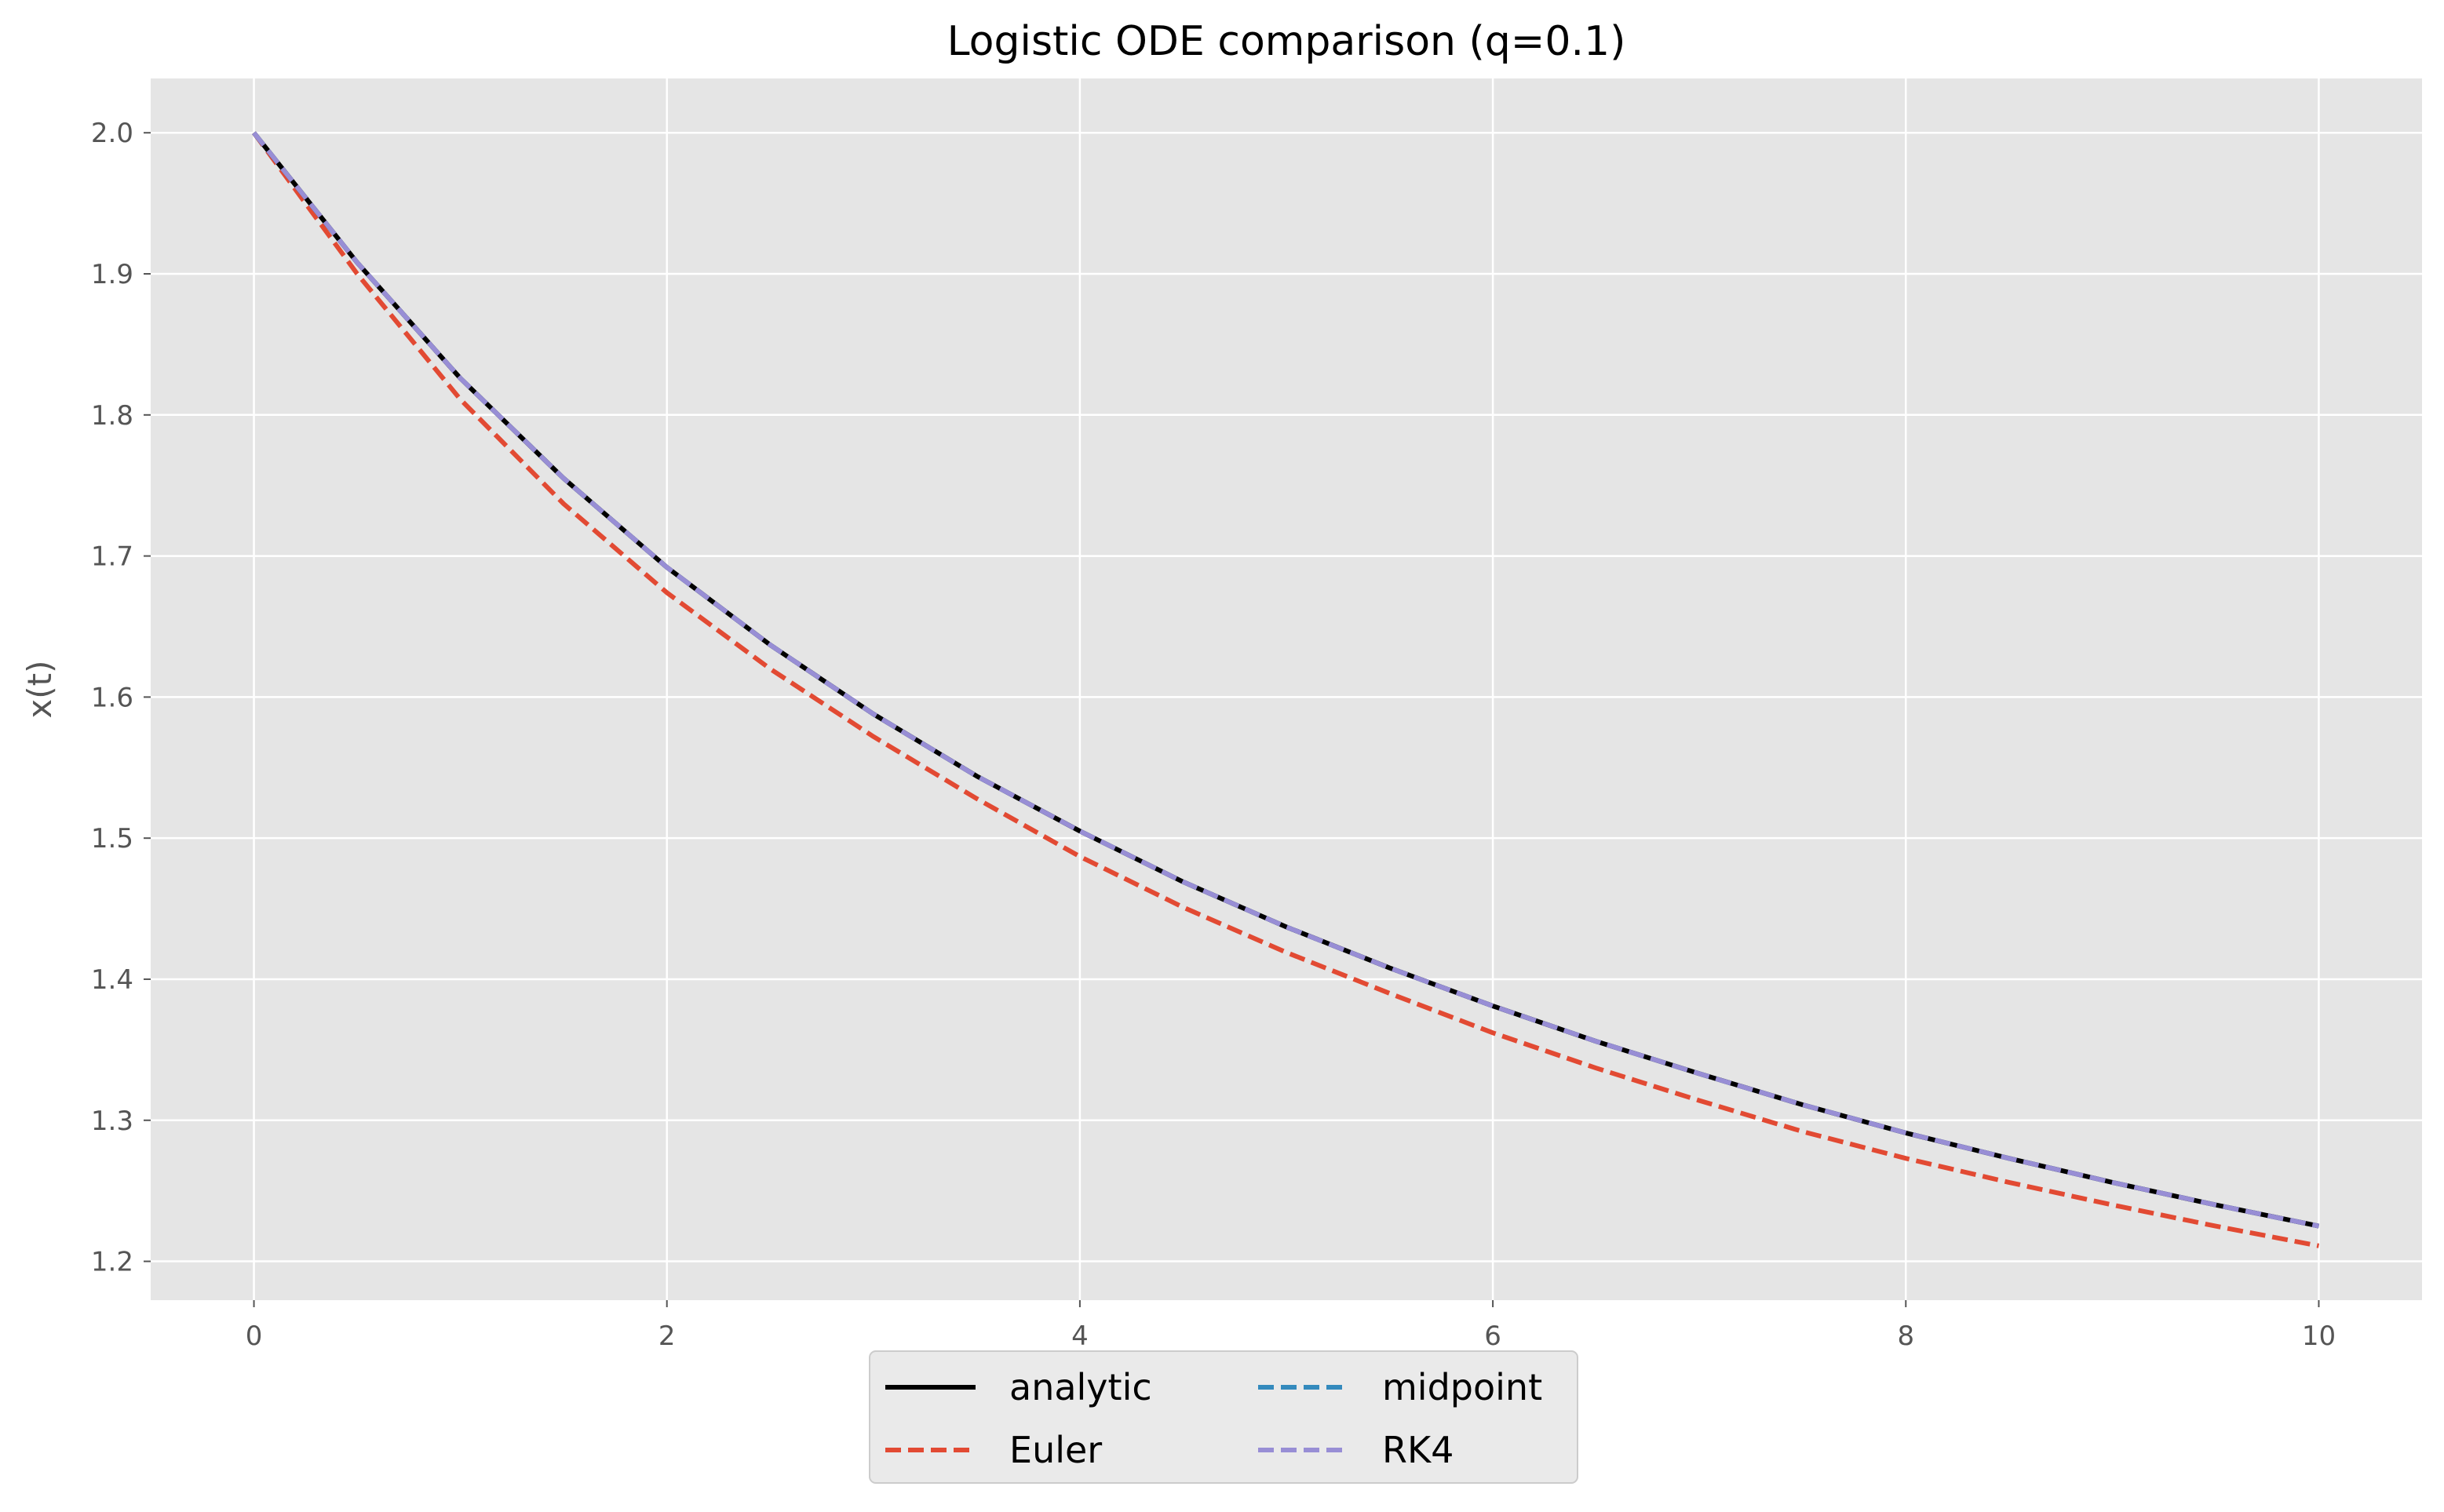  I want to click on legend-label: RK4, so click(1418, 1450).